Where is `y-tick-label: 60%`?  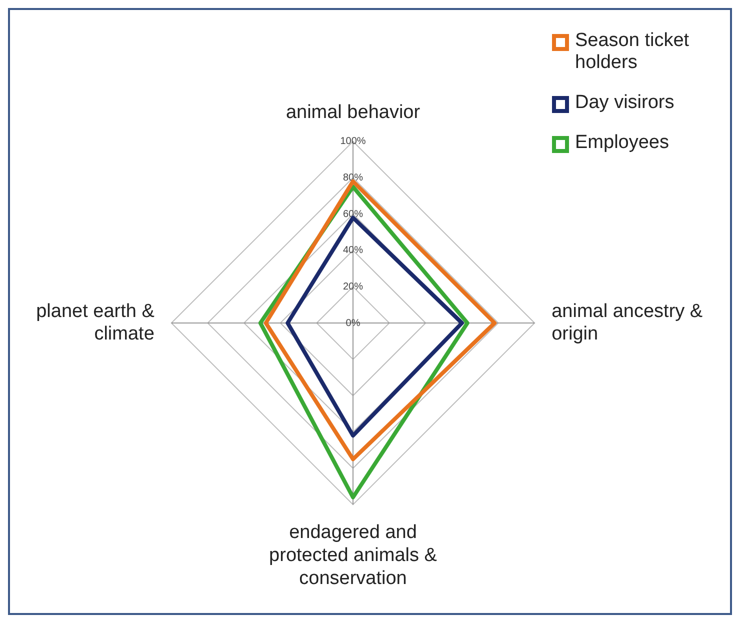 y-tick-label: 60% is located at coordinates (353, 214).